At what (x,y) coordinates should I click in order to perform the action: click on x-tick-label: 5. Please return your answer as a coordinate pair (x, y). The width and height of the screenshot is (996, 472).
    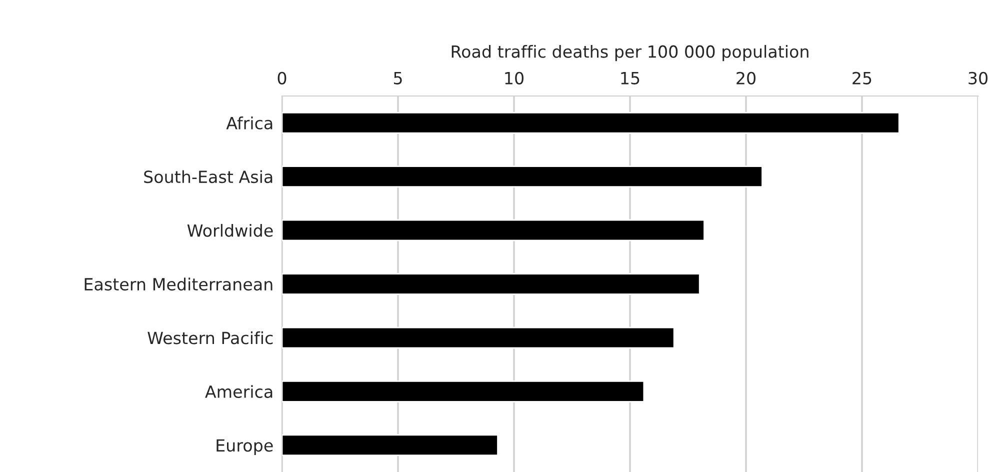
    Looking at the image, I should click on (398, 78).